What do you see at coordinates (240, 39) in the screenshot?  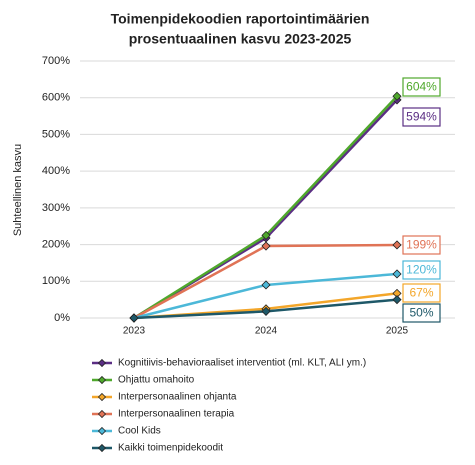 I see `chart-subtitle: prosentuaalinen kasvu 2023-2025` at bounding box center [240, 39].